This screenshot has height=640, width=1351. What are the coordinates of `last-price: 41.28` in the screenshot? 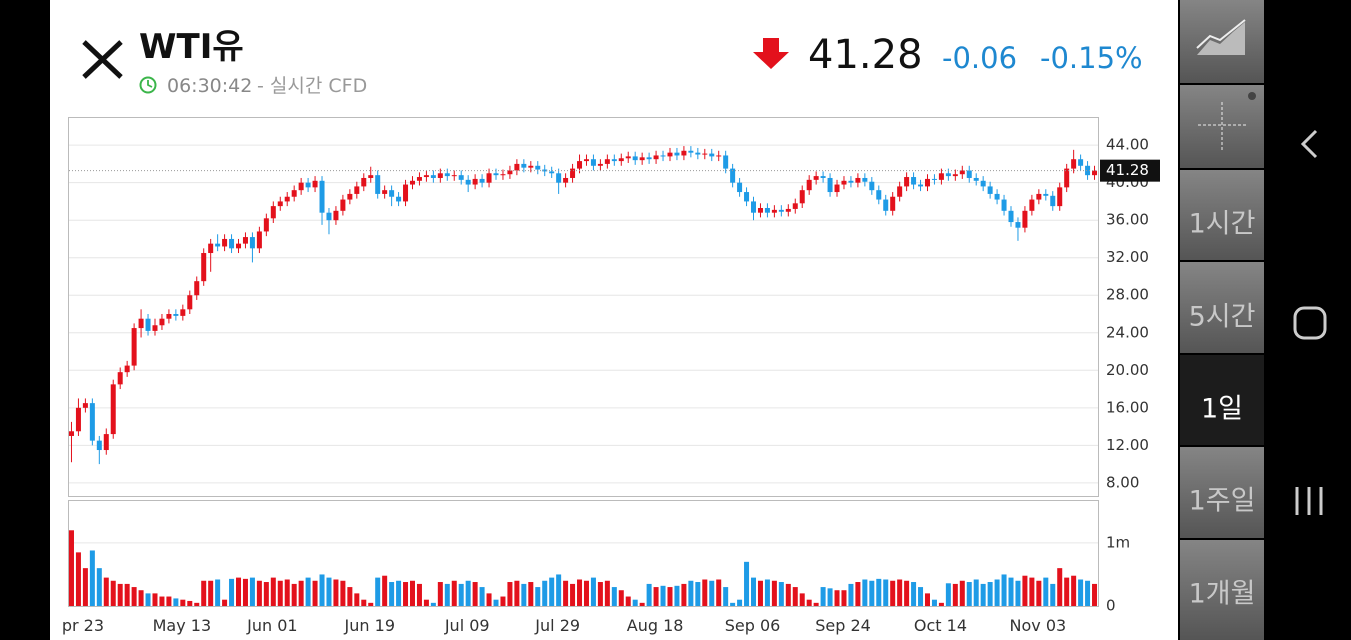 It's located at (865, 55).